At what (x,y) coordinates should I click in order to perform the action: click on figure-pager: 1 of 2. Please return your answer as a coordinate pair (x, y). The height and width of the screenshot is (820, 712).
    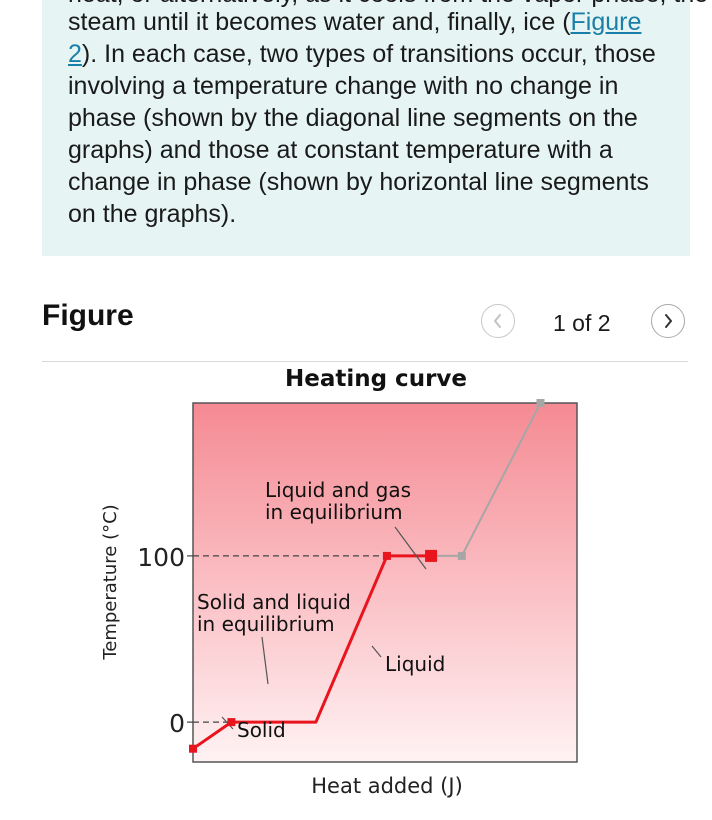
    Looking at the image, I should click on (582, 323).